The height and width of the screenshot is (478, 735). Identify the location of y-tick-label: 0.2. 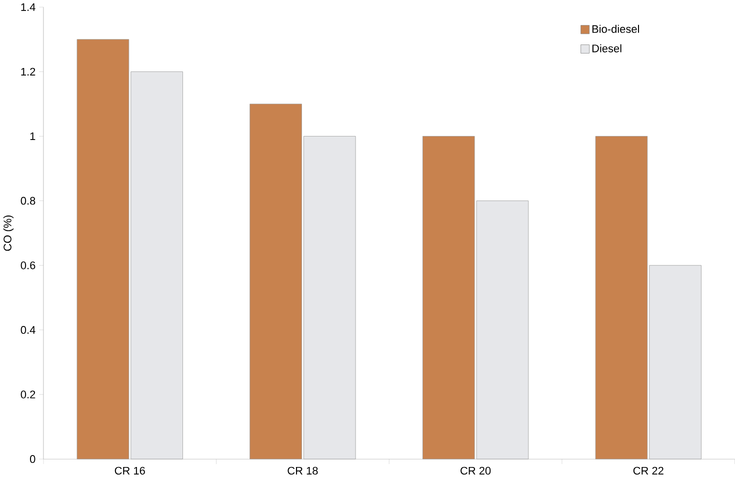
(28, 394).